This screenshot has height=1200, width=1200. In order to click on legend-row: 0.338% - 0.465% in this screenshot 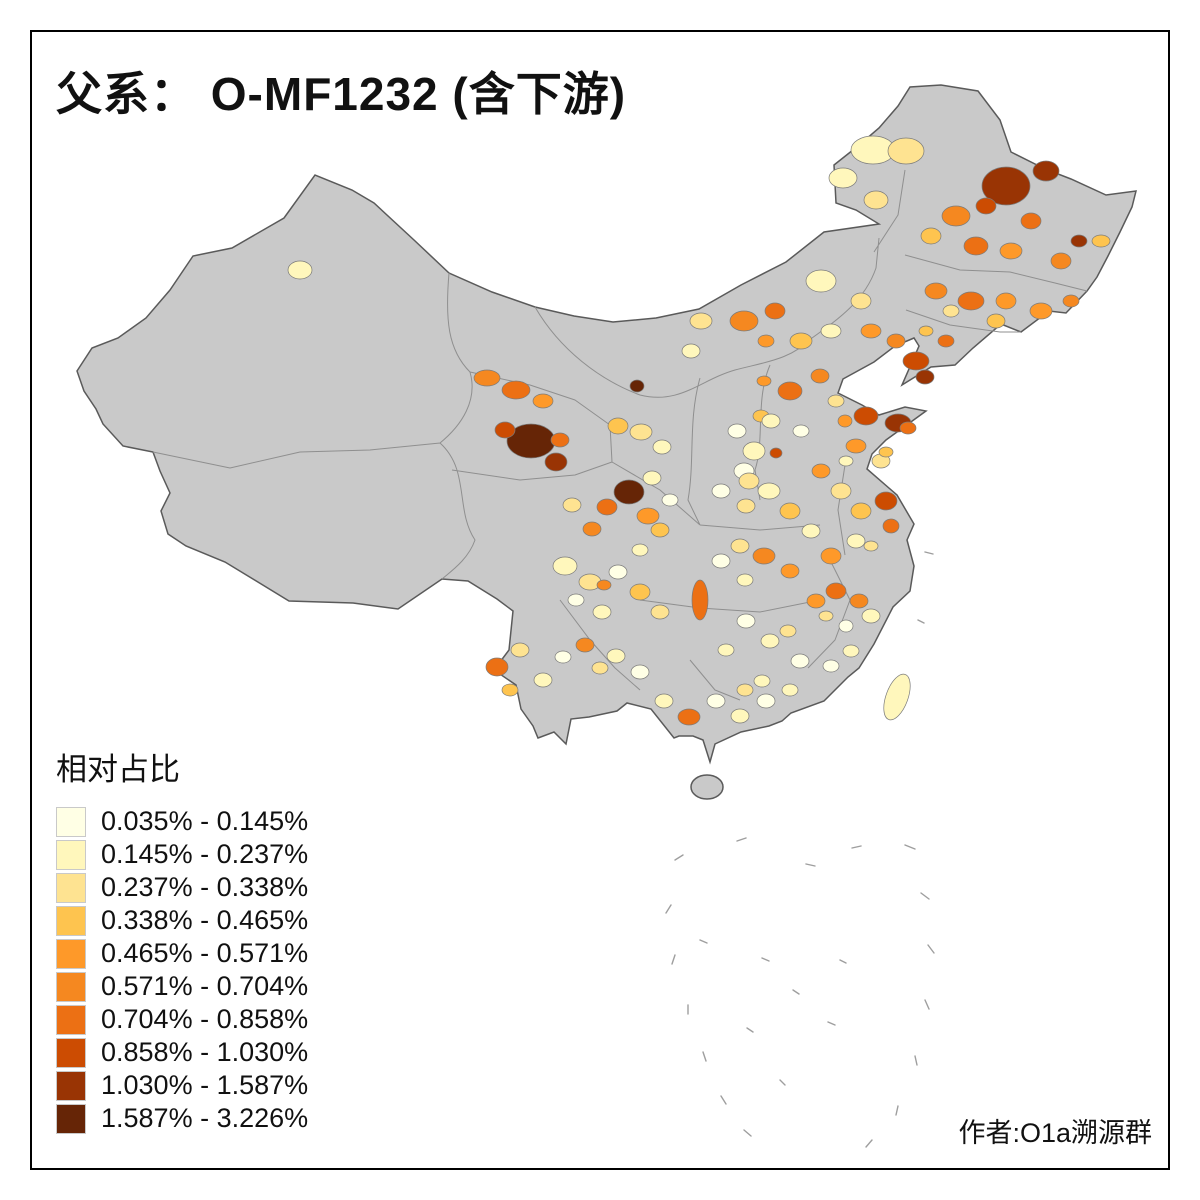, I will do `click(182, 920)`.